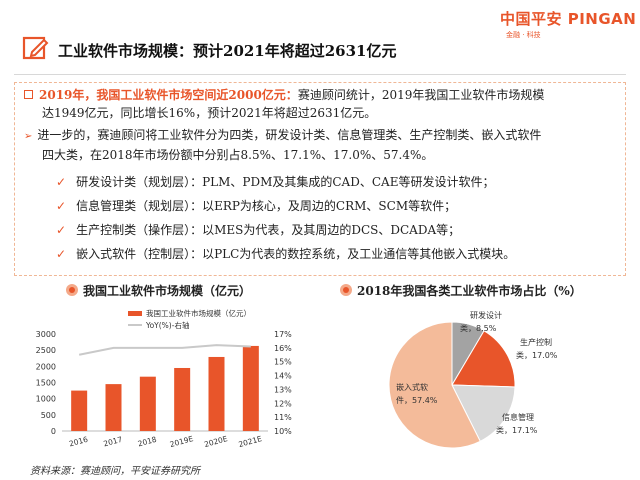 The width and height of the screenshot is (640, 480). I want to click on x-tick-label: 2016, so click(78, 442).